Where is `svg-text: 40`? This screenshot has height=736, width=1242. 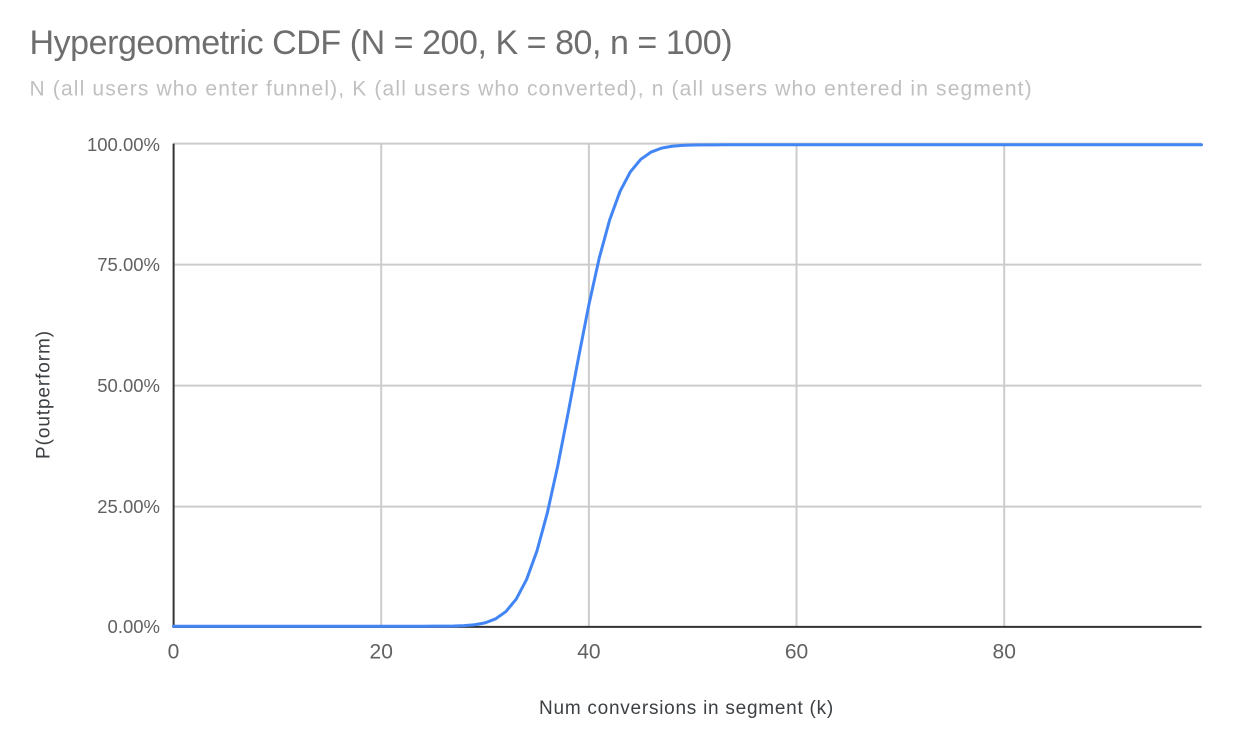 svg-text: 40 is located at coordinates (588, 651).